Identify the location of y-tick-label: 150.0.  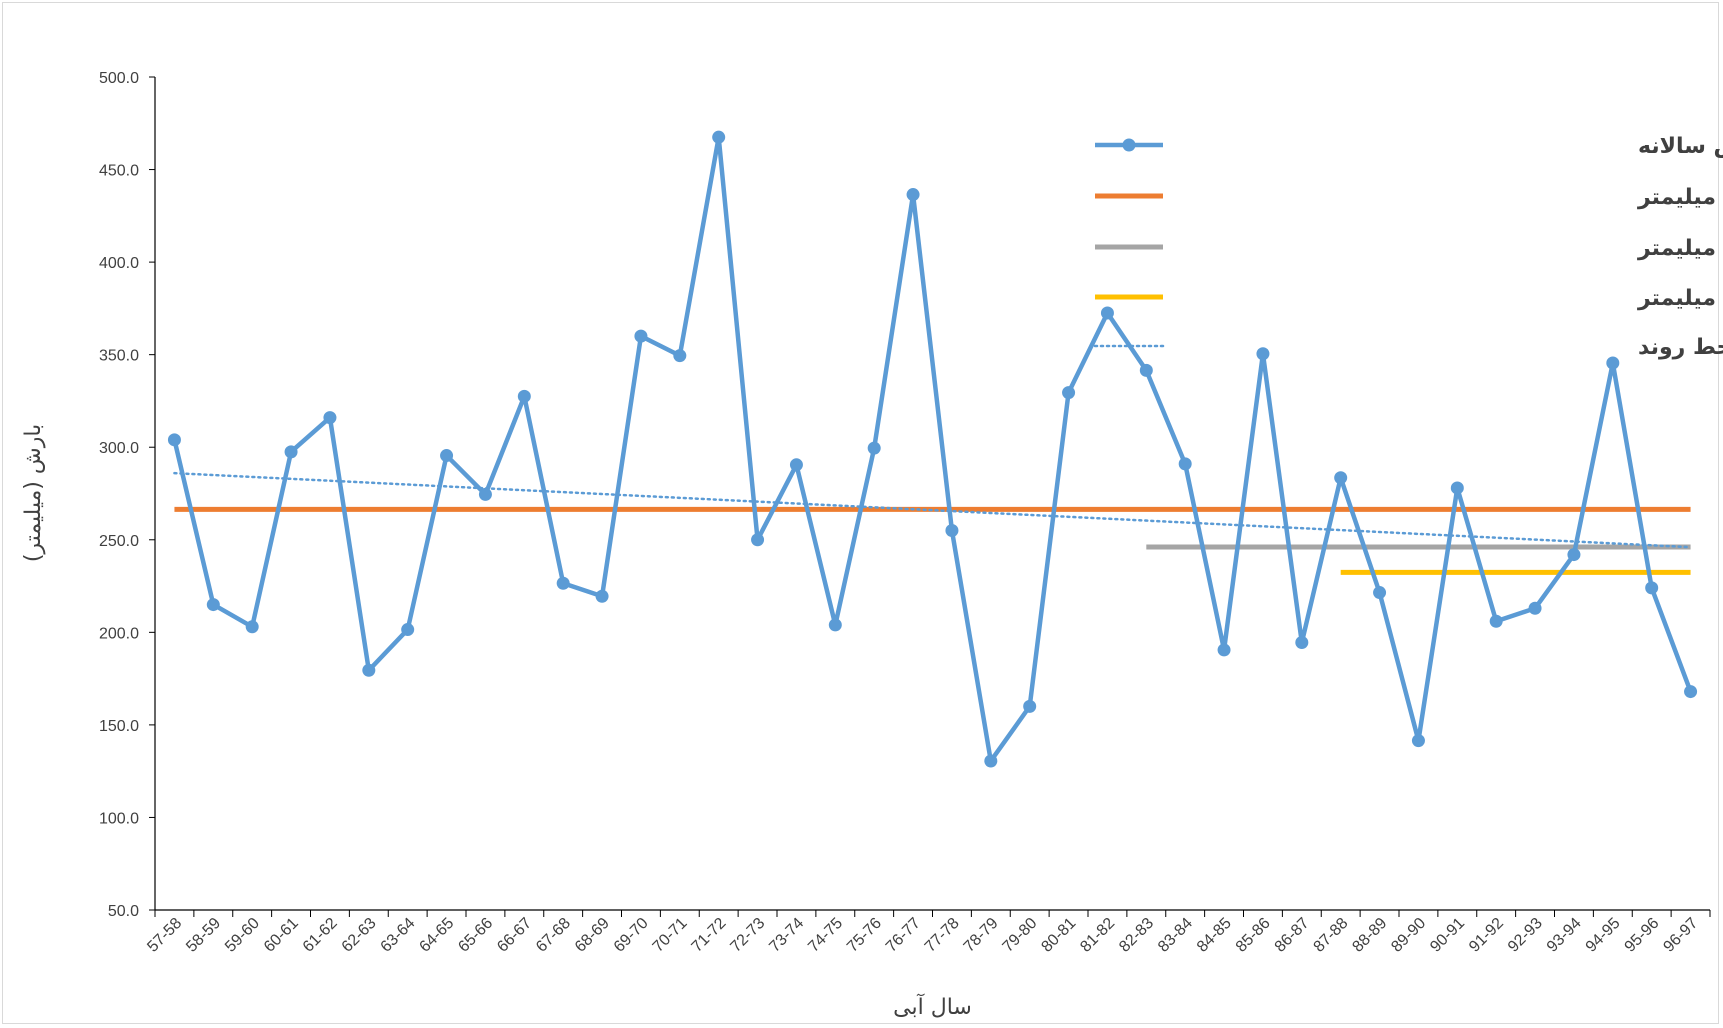
(119, 726).